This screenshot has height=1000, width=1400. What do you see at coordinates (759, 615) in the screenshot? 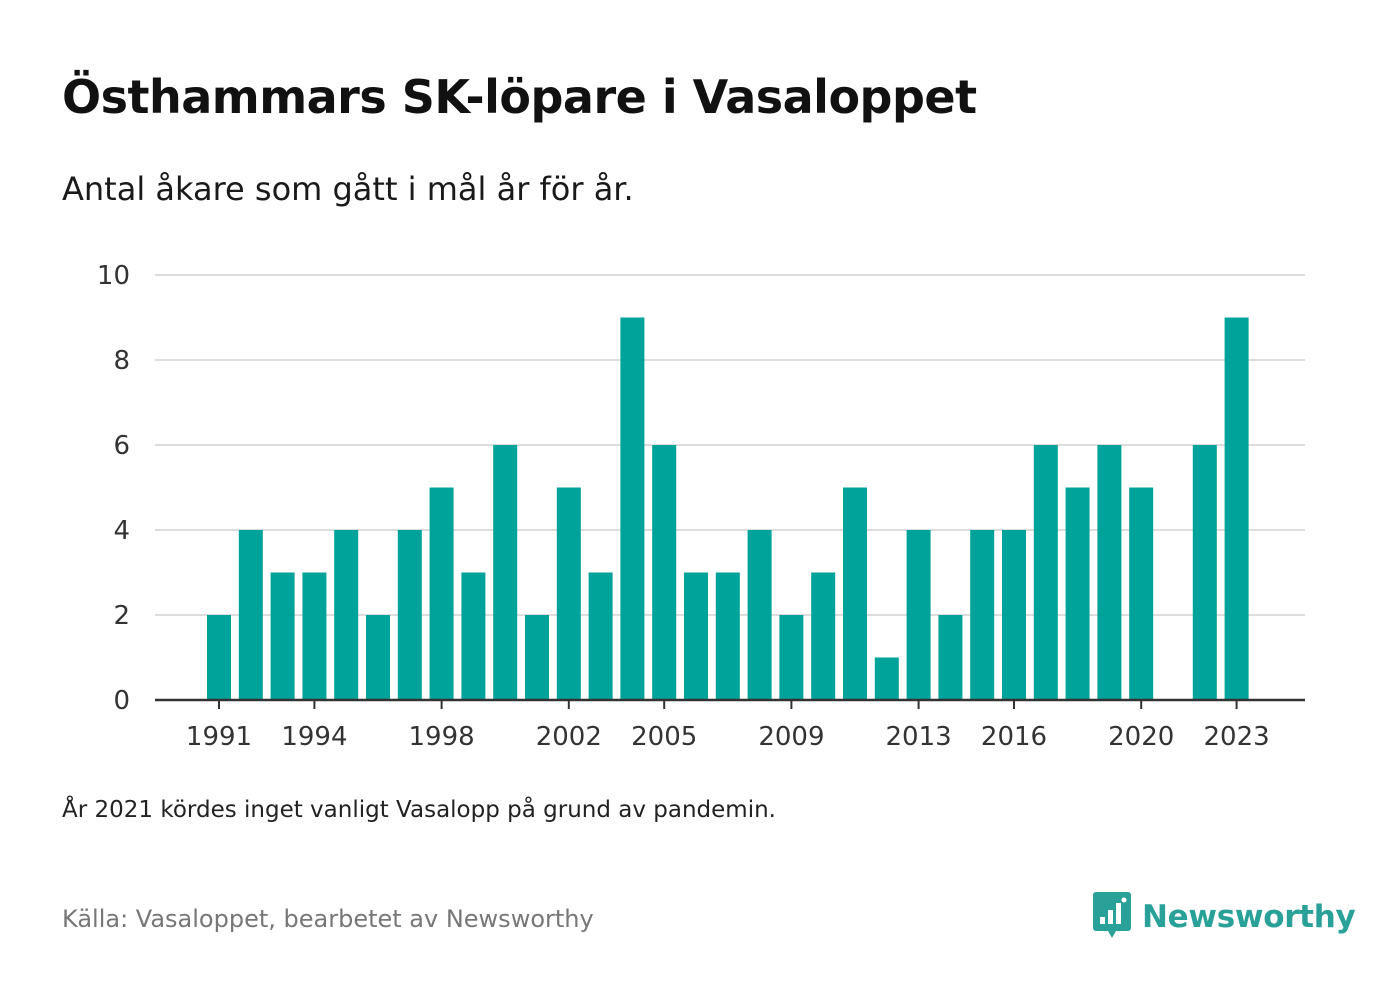
I see `bar-2008` at bounding box center [759, 615].